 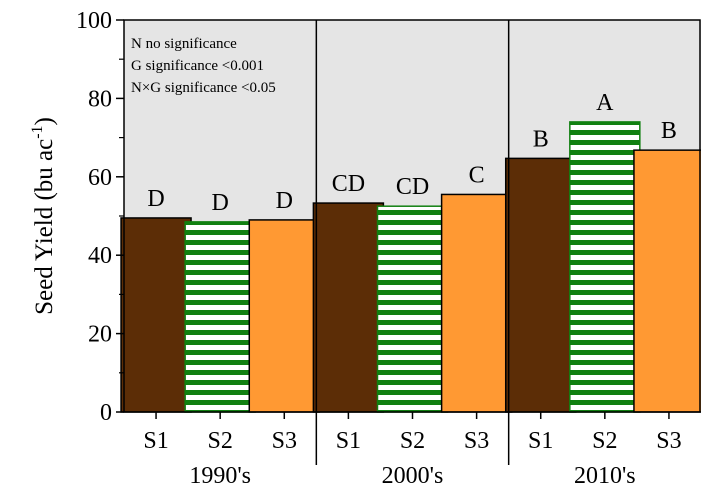 I want to click on group-label: 1990's, so click(x=220, y=476).